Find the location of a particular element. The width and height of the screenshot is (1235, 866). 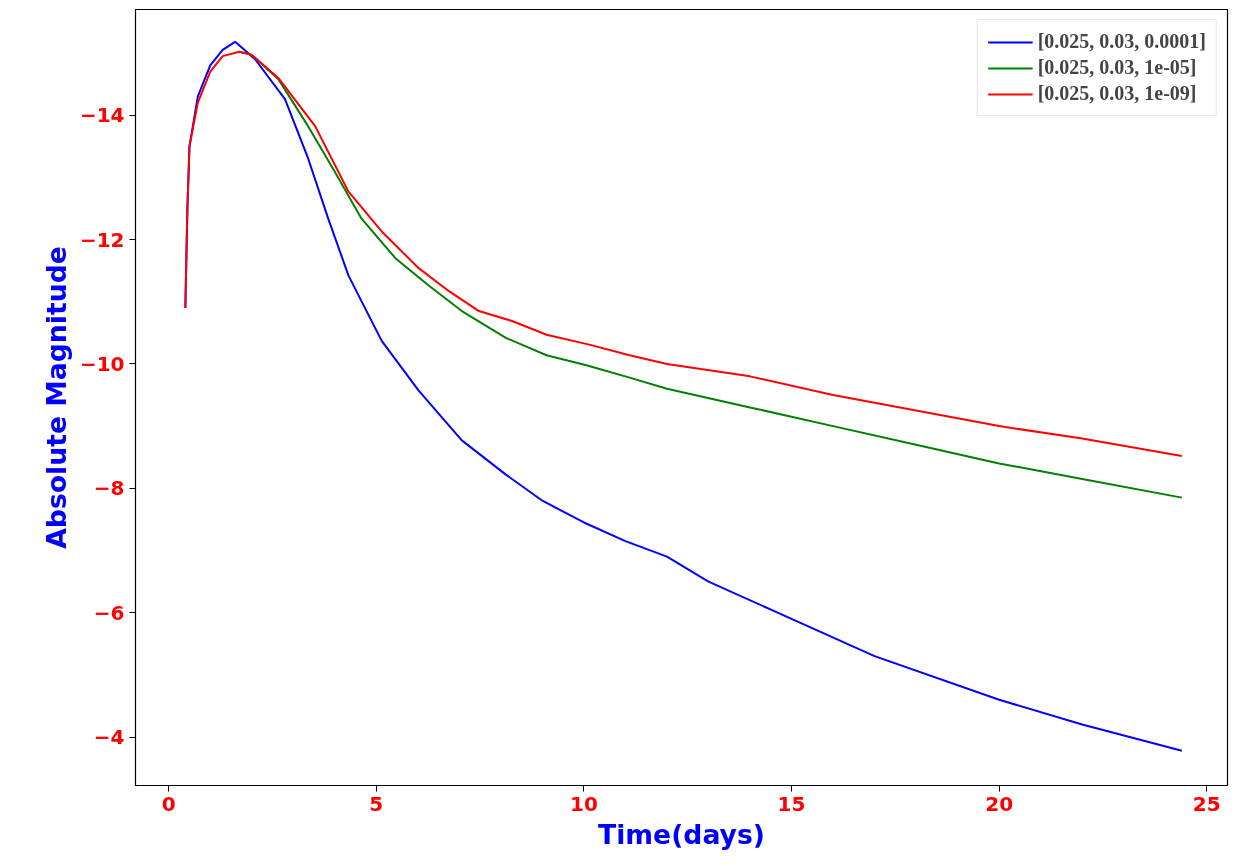

legend-label: [0.025, 0.03, 1e-05] is located at coordinates (1117, 67).